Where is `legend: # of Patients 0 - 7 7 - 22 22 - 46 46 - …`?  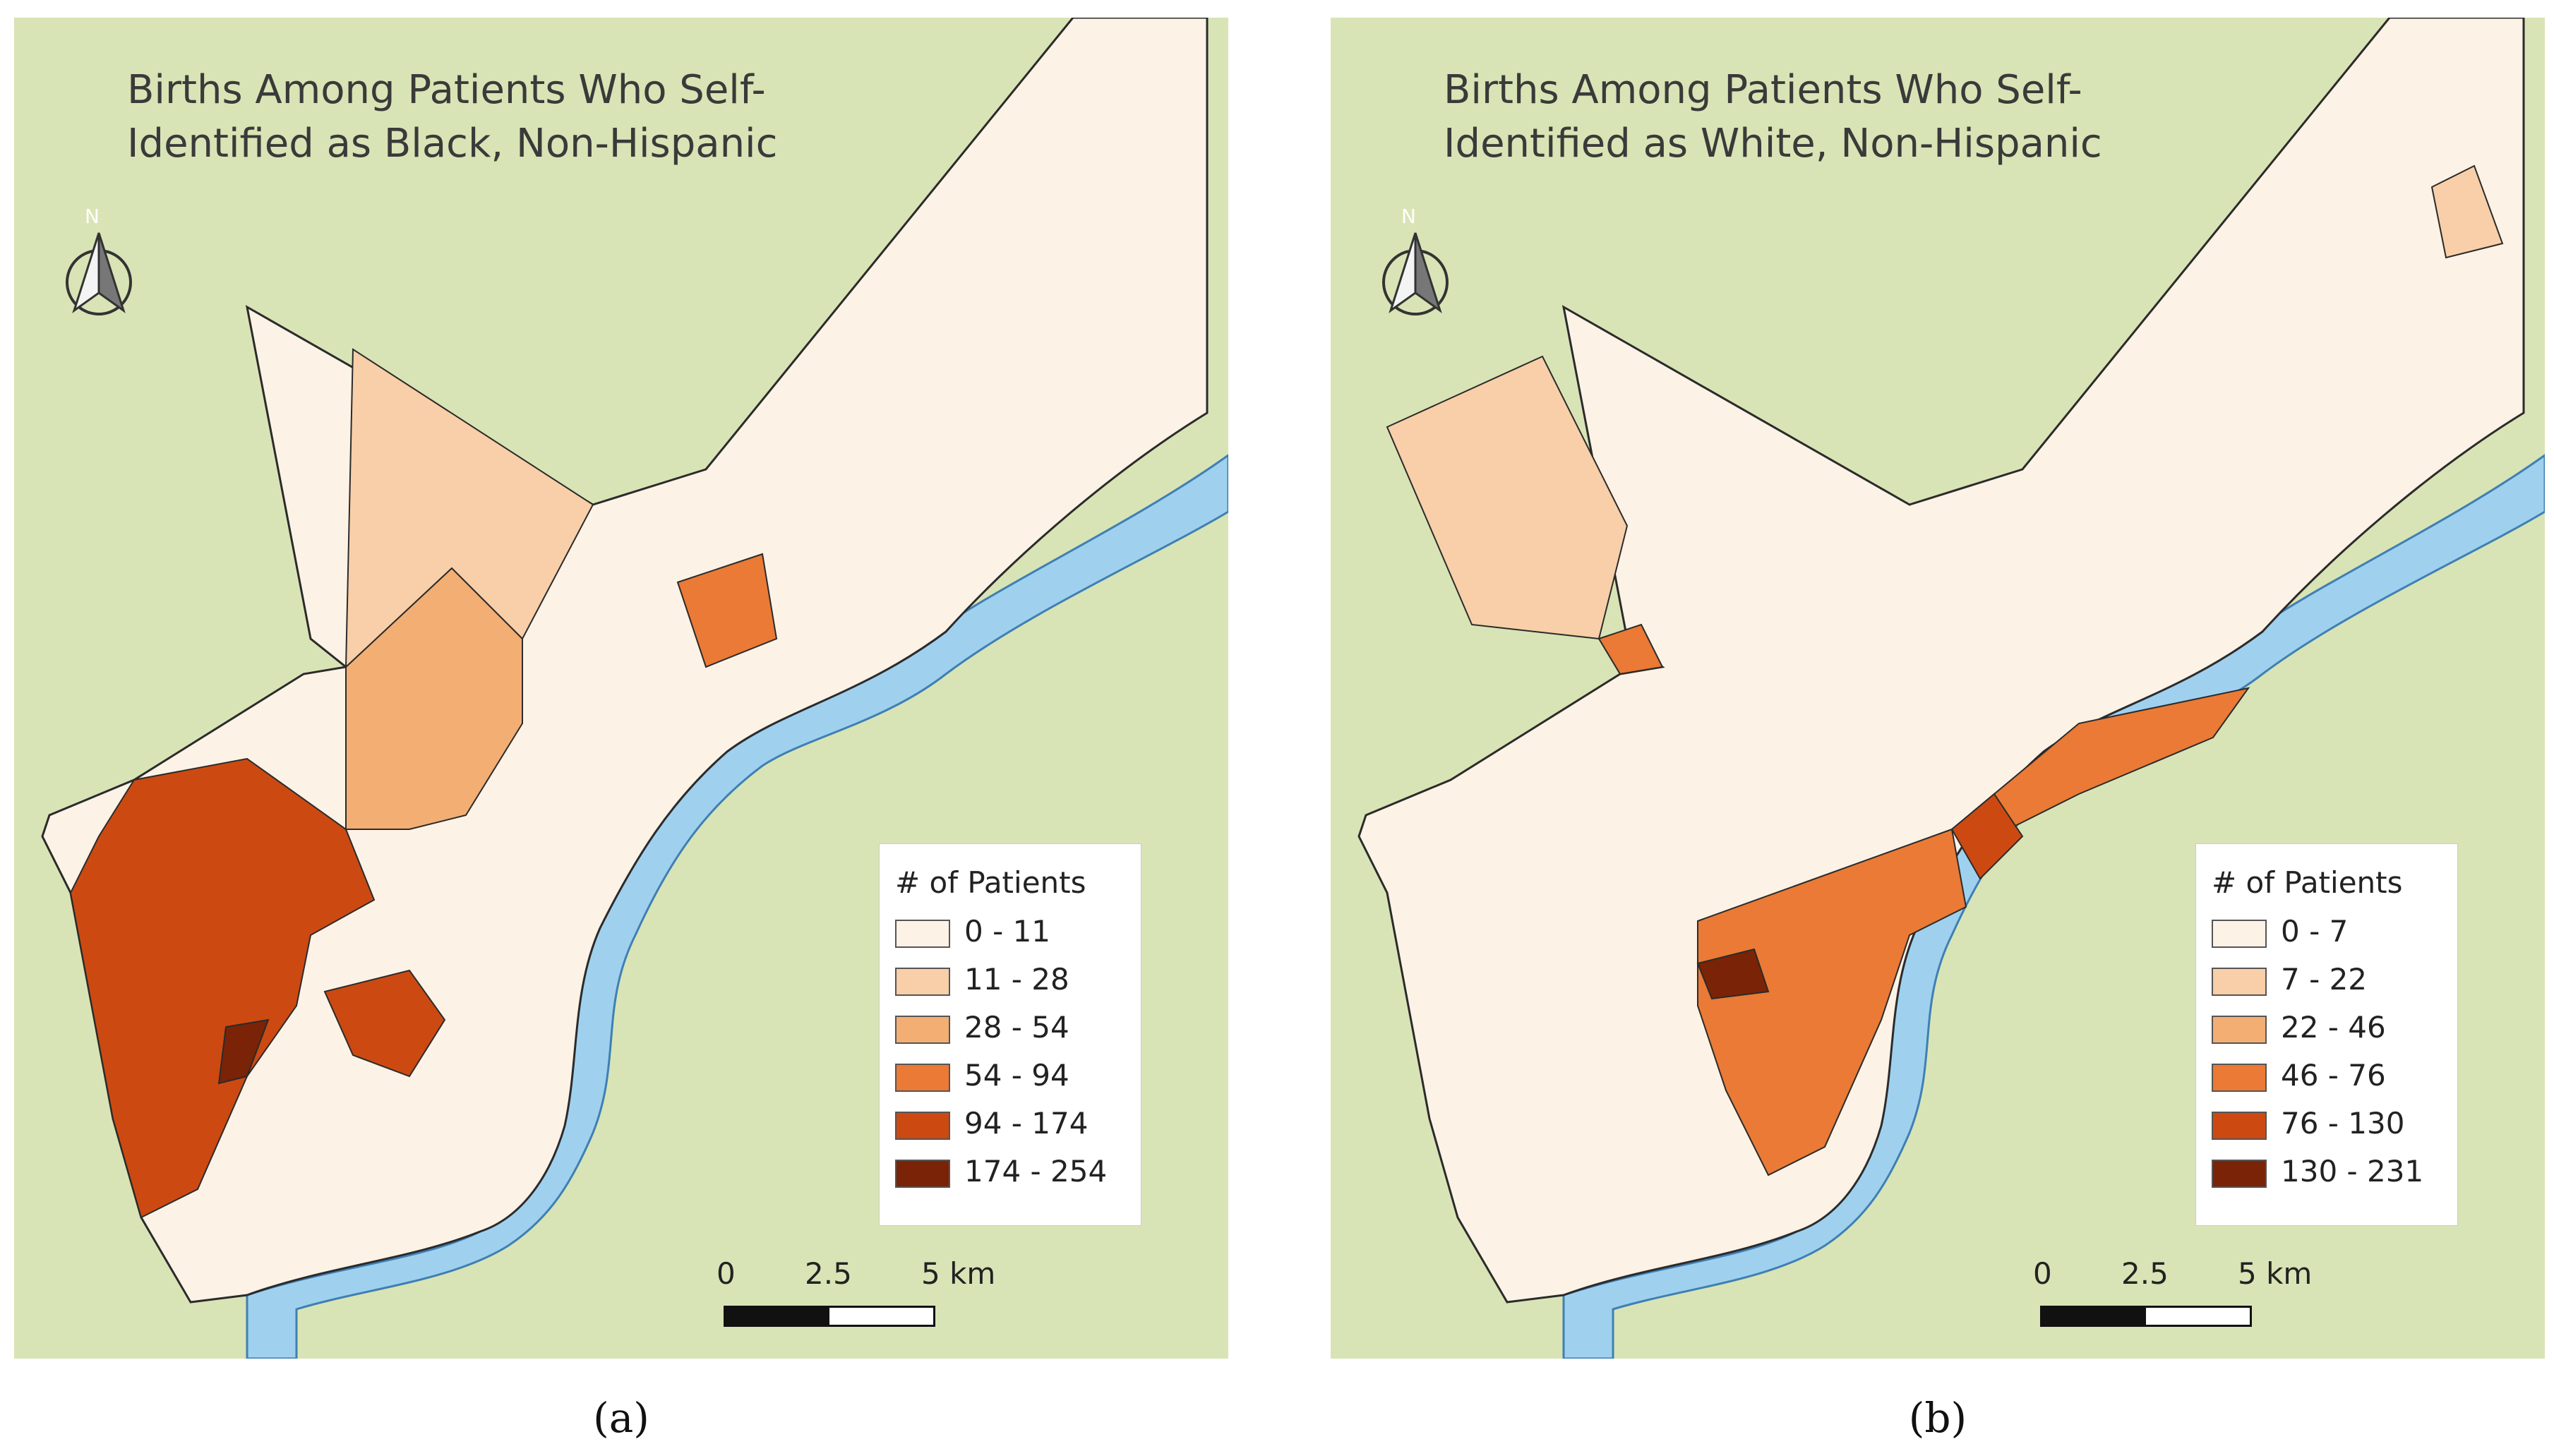 legend: # of Patients 0 - 7 7 - 22 22 - 46 46 - … is located at coordinates (2326, 1034).